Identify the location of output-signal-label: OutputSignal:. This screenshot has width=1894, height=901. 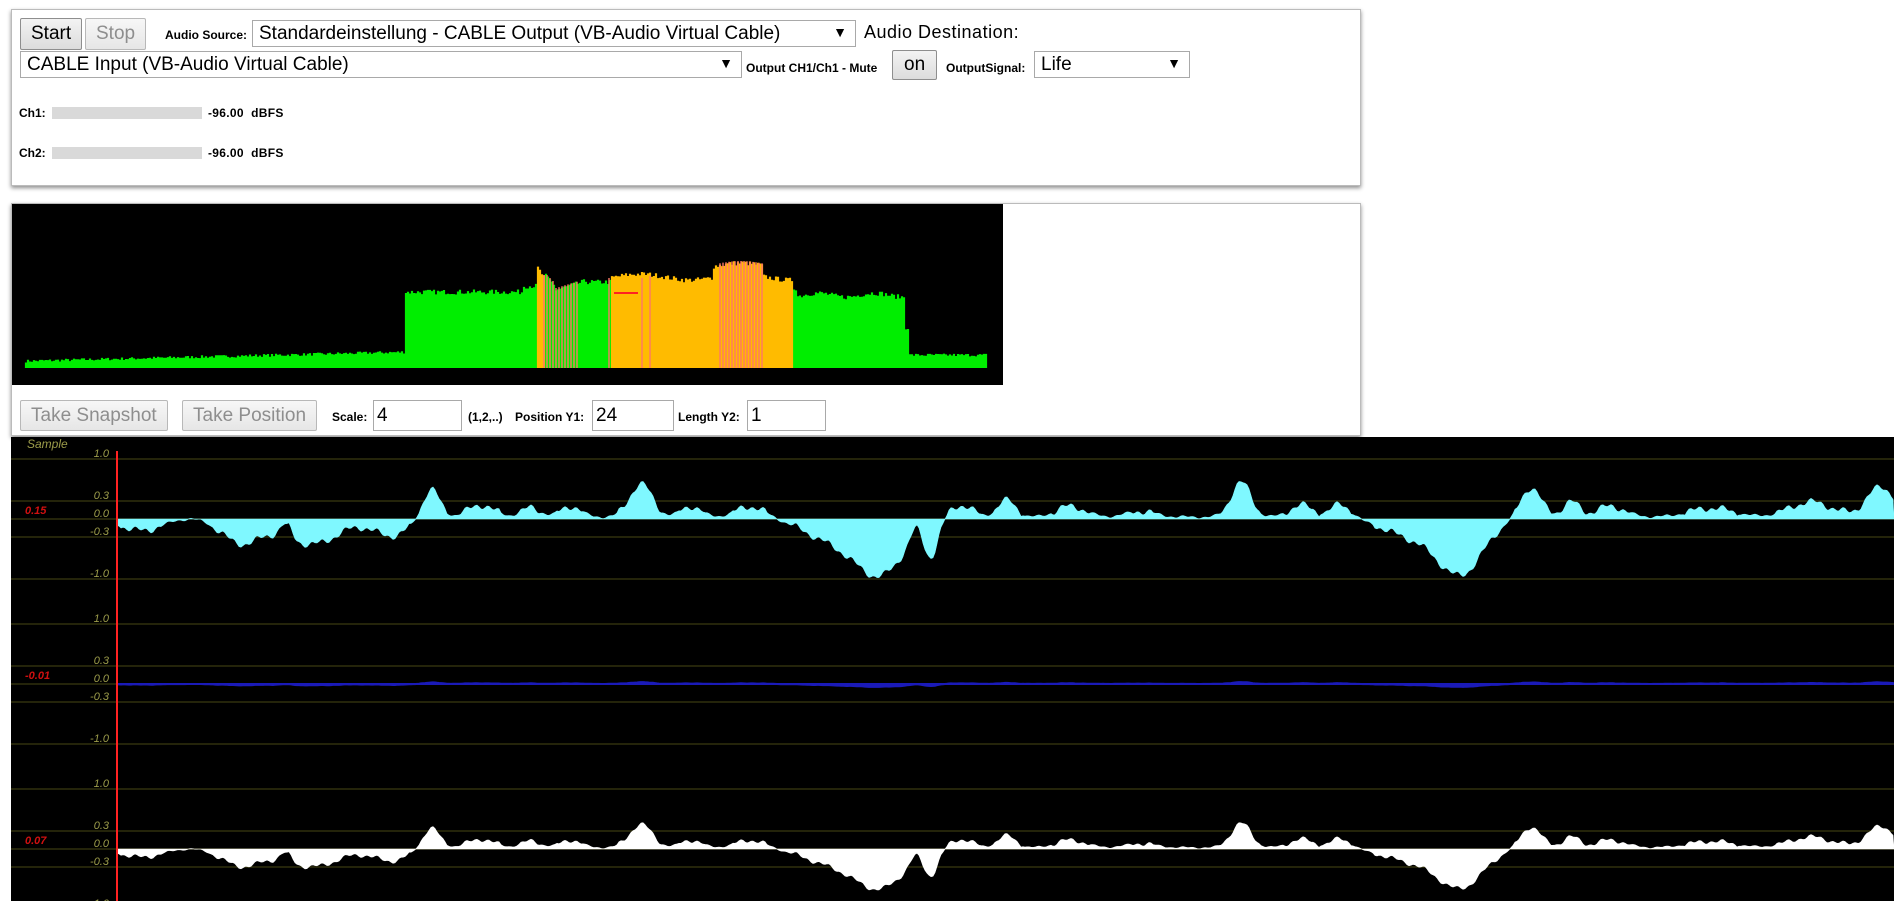
(986, 68).